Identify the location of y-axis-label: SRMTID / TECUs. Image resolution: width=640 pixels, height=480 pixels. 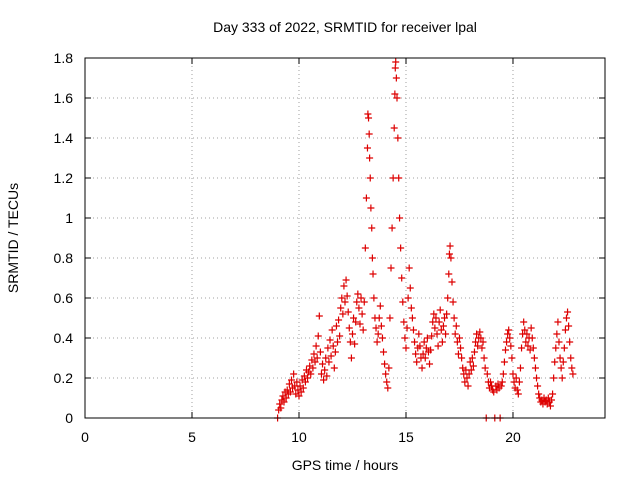
(13, 238).